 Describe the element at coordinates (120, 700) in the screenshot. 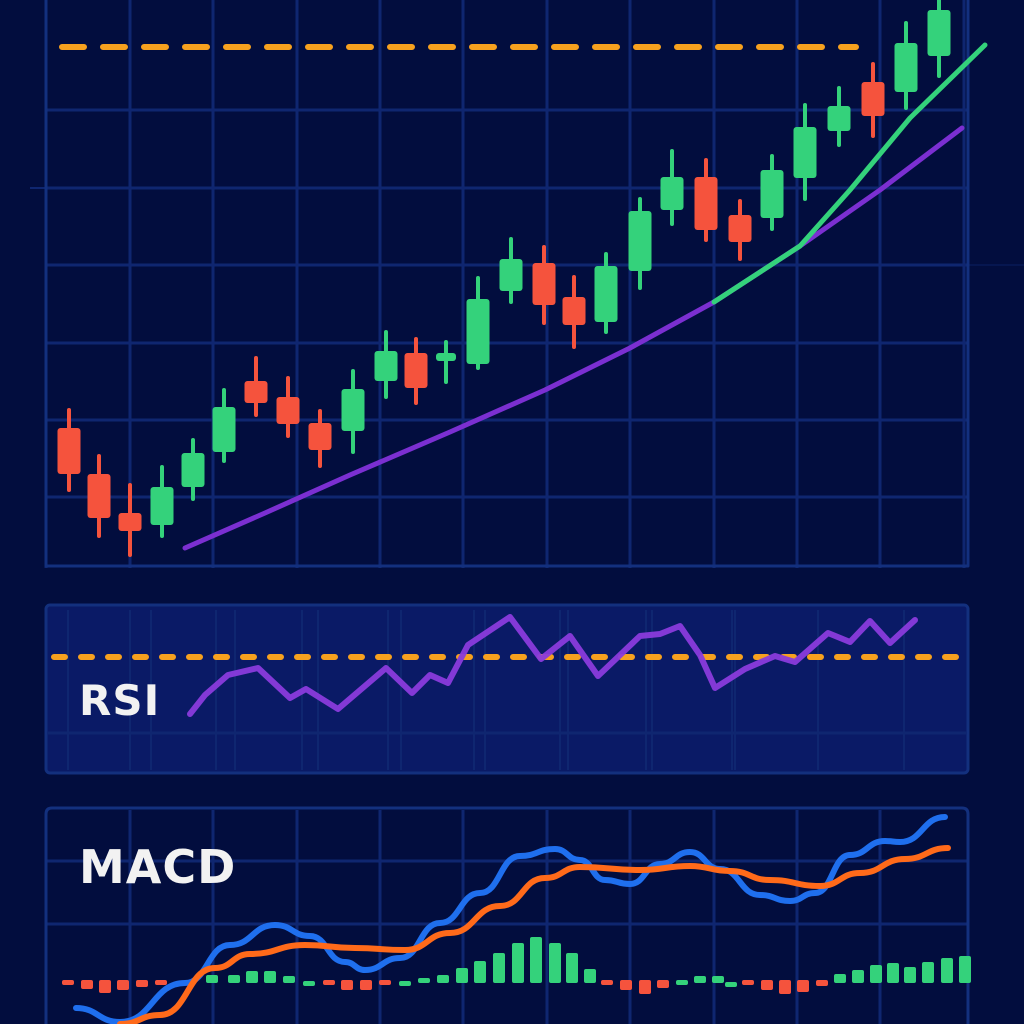

I see `rsi-label: RSI` at that location.